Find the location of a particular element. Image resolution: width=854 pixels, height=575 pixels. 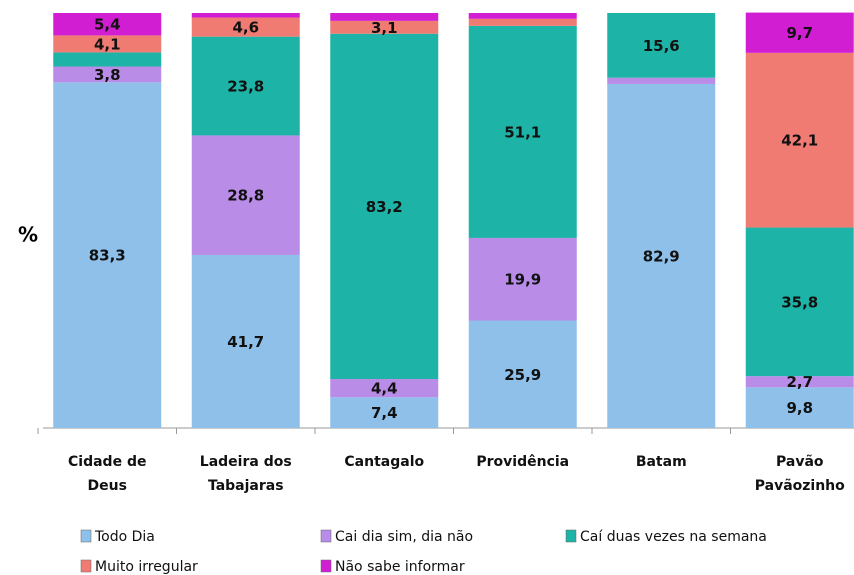

legend-label: Caí duas vezes na semana is located at coordinates (673, 537).